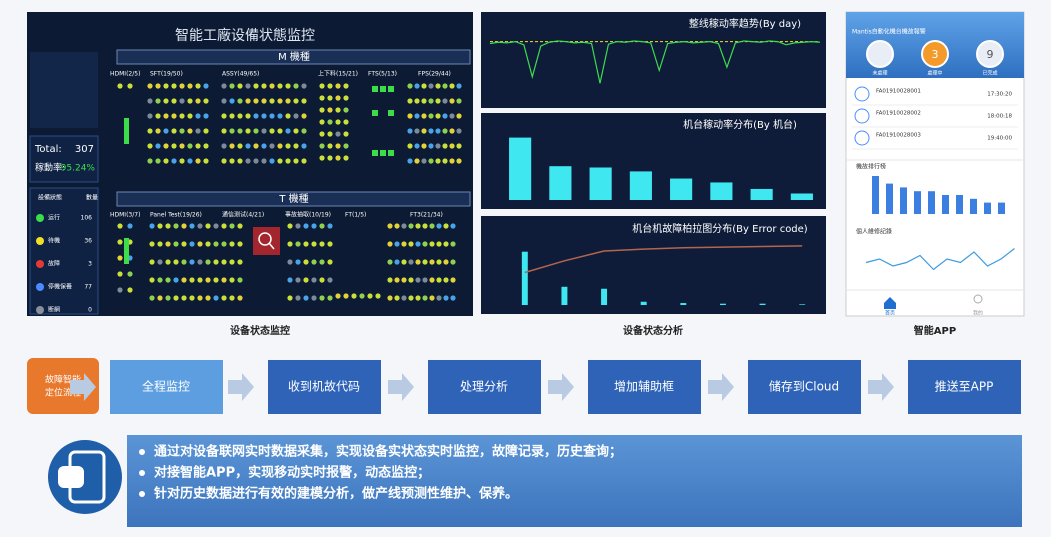  Describe the element at coordinates (898, 136) in the screenshot. I see `item-id: FA01910028003` at that location.